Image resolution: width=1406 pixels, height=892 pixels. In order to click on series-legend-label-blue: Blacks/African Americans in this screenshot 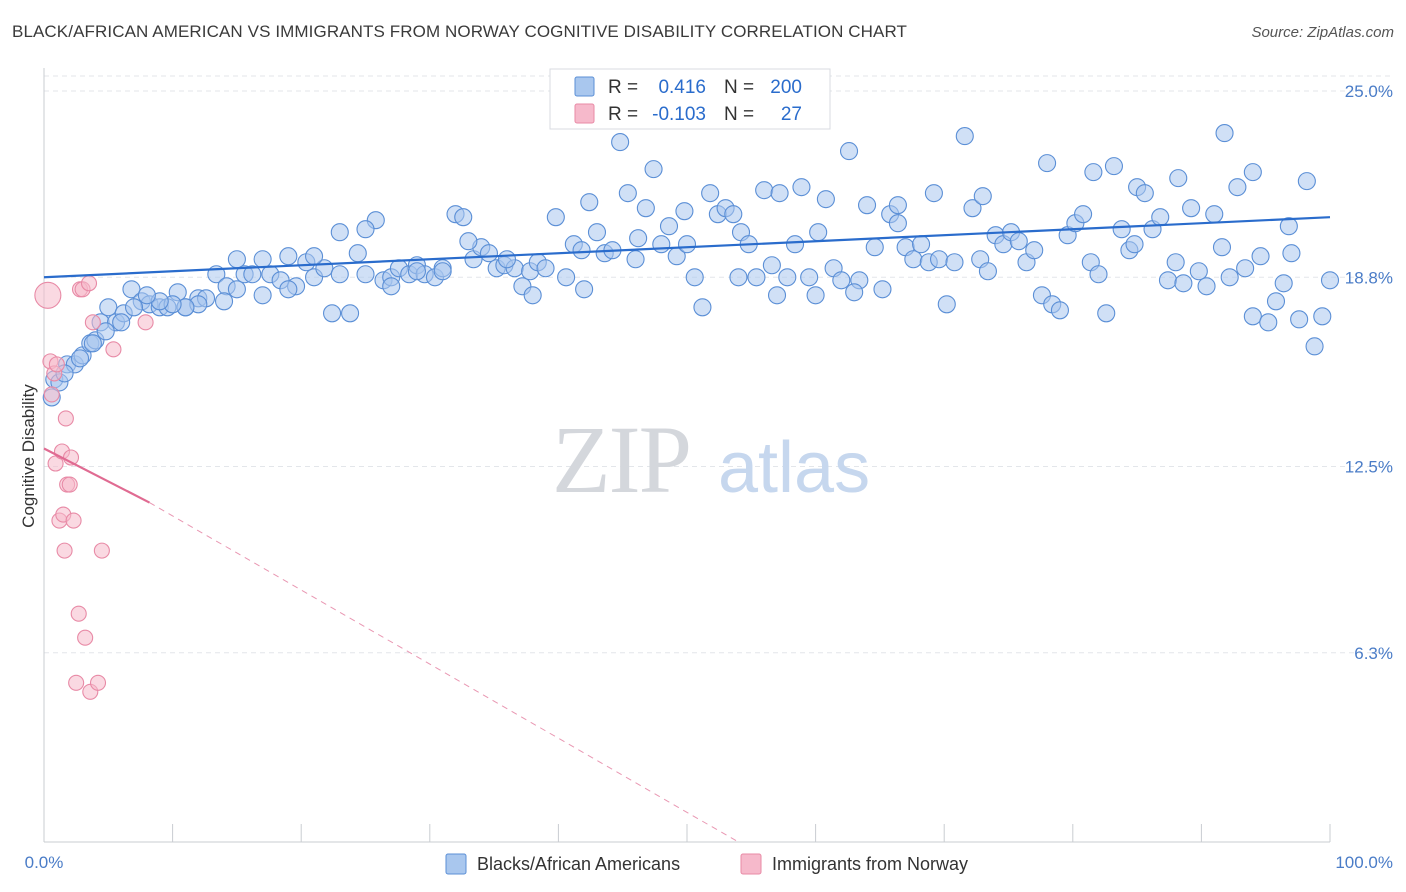, I will do `click(578, 864)`.